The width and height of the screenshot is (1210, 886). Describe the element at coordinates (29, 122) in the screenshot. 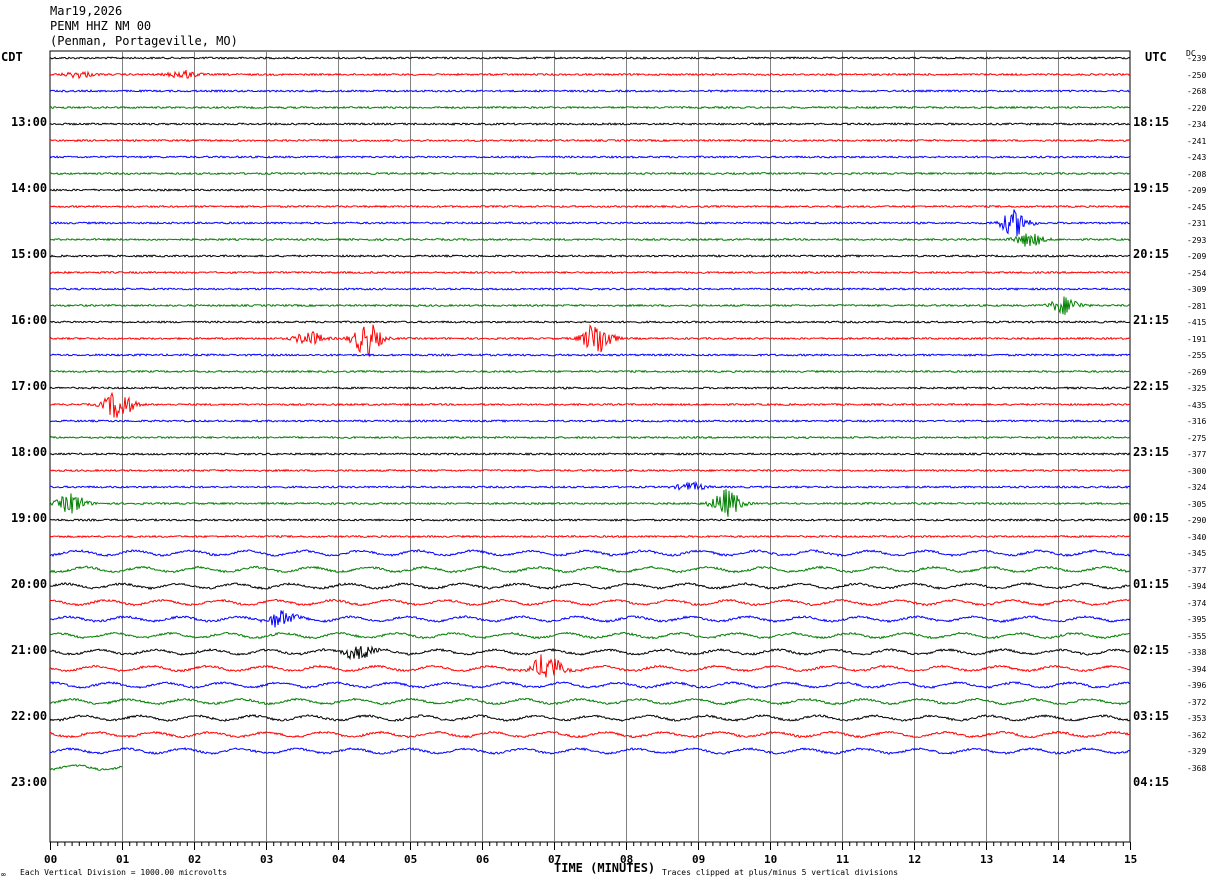

I see `left-time-label: 13:00` at that location.